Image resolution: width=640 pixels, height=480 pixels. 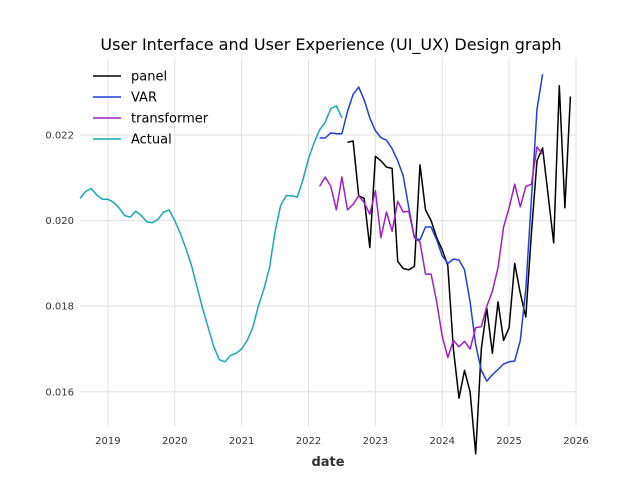 What do you see at coordinates (151, 109) in the screenshot?
I see `legend: panel VAR transformer Actual` at bounding box center [151, 109].